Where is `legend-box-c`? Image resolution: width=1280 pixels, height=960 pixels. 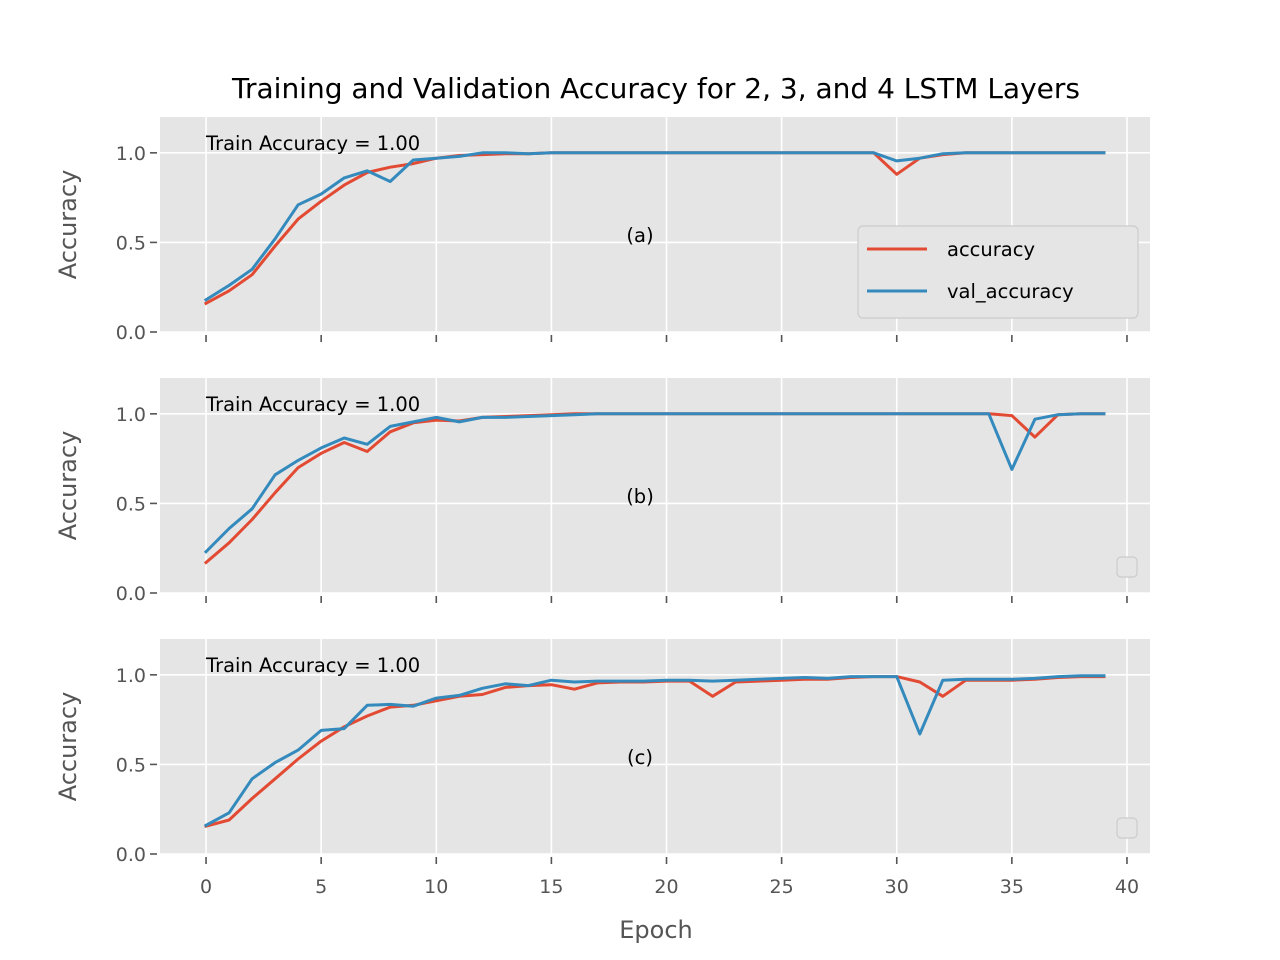
legend-box-c is located at coordinates (1127, 828).